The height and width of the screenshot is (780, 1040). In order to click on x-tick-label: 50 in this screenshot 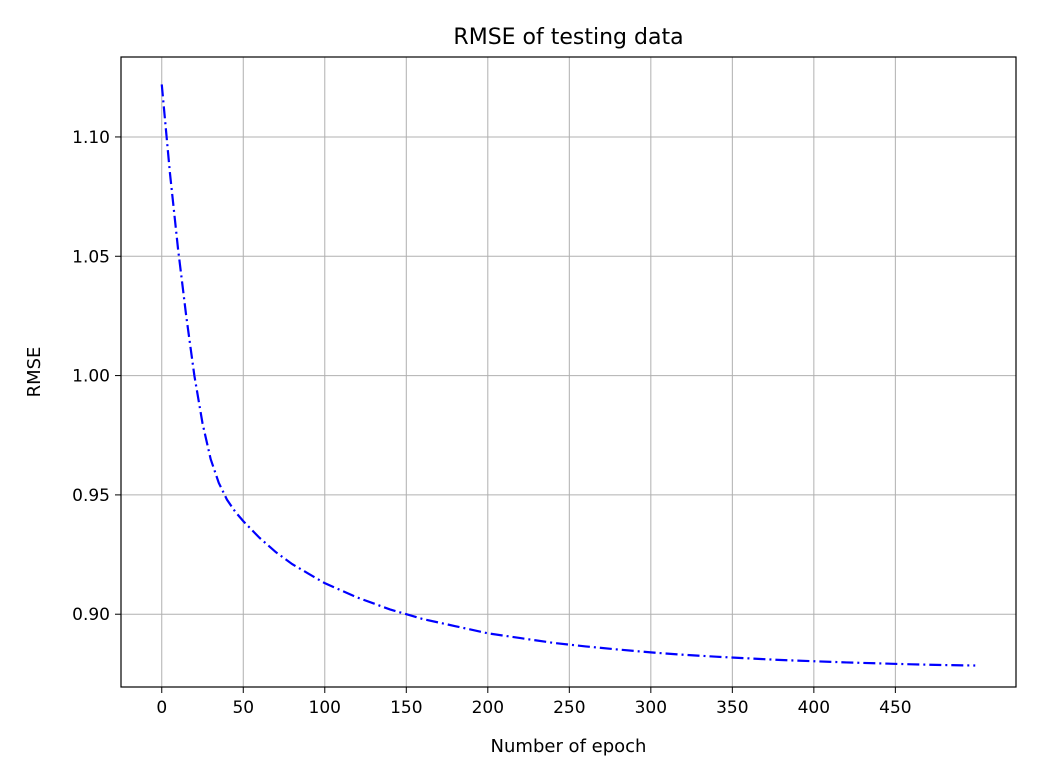, I will do `click(243, 708)`.